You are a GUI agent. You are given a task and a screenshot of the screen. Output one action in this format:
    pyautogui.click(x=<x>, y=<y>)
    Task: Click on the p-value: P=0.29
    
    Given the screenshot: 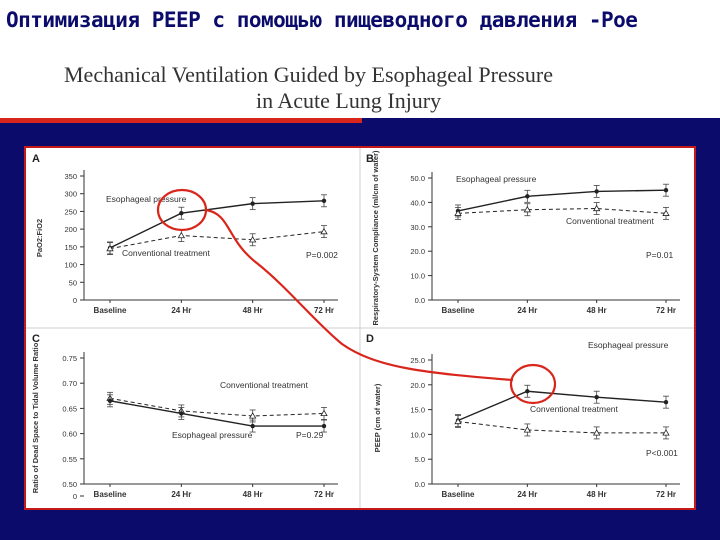 What is the action you would take?
    pyautogui.click(x=309, y=435)
    